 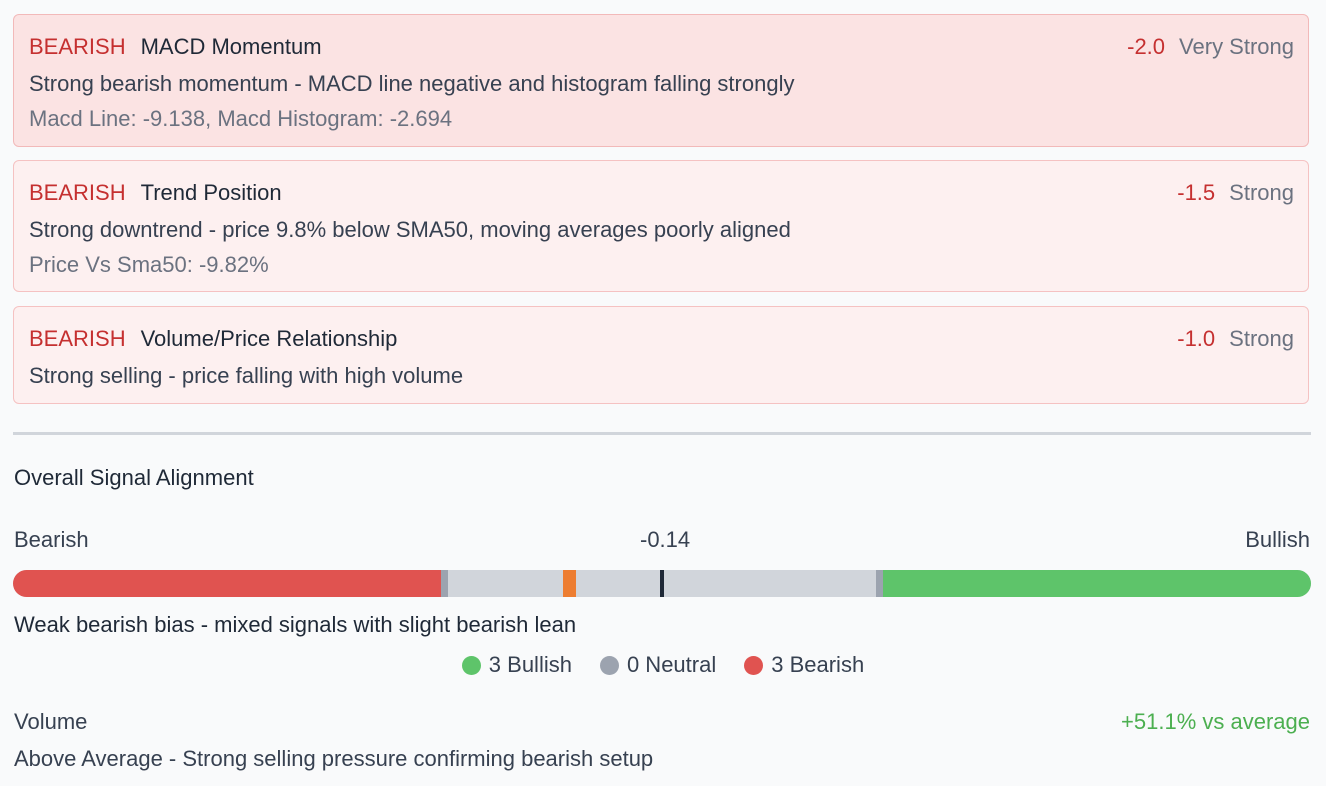 I want to click on legend-bearish-label: 3 Bearish, so click(x=818, y=664).